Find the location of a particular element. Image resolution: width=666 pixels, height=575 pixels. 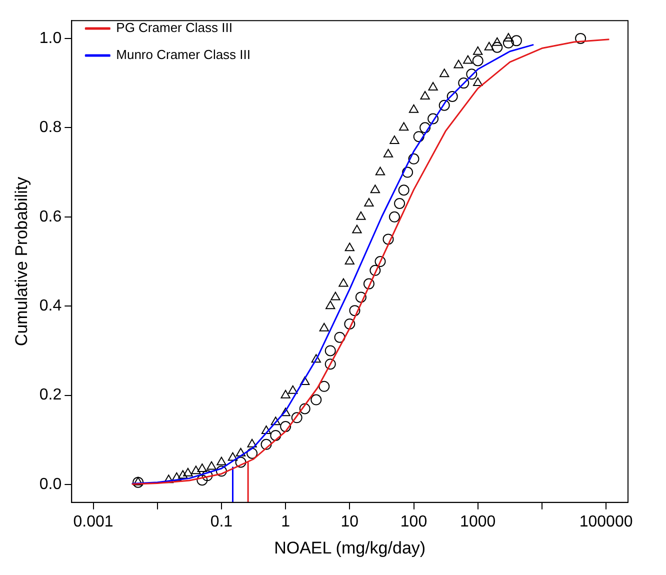

x-tick-label: 1 is located at coordinates (285, 521).